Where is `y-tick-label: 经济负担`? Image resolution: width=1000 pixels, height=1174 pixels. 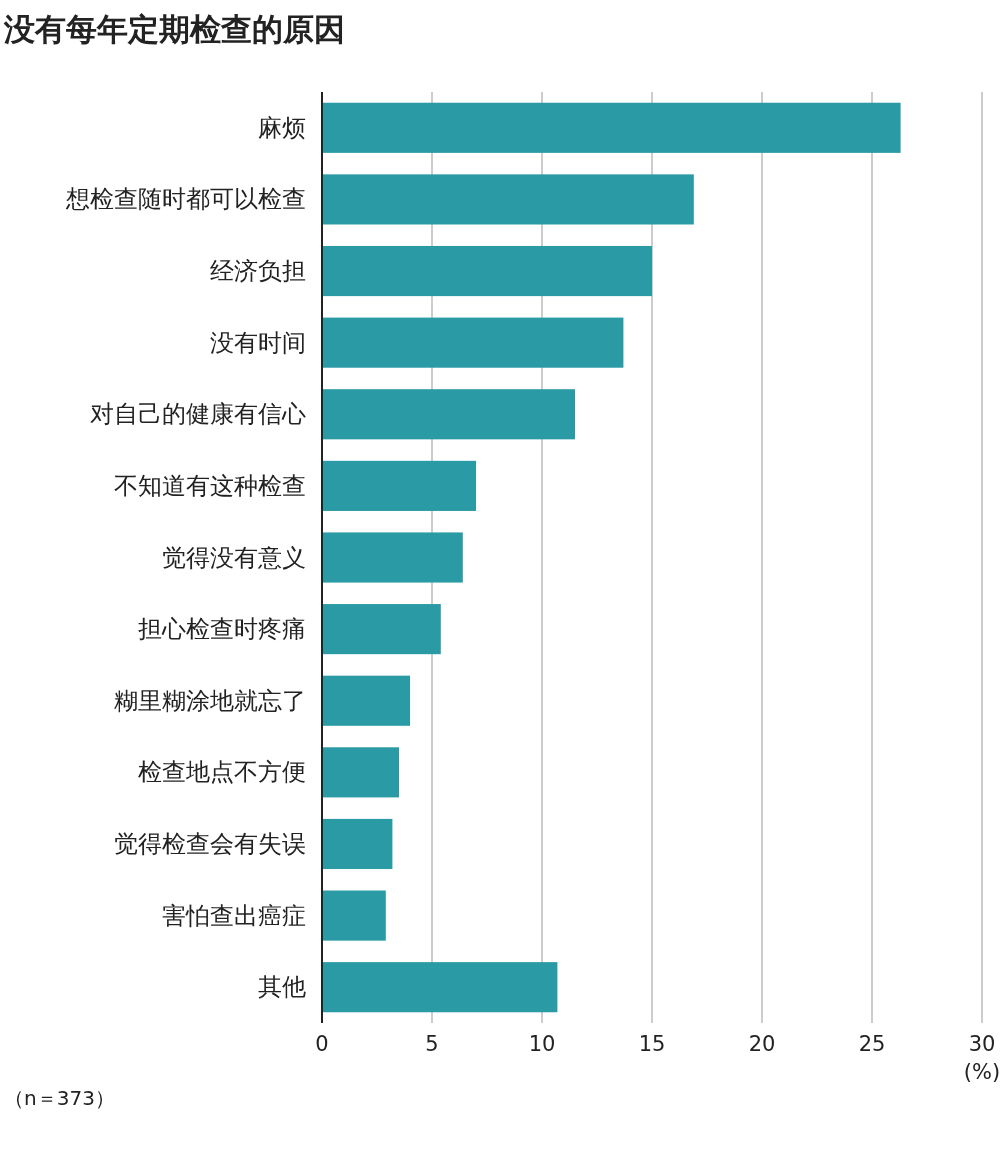
y-tick-label: 经济负担 is located at coordinates (258, 271).